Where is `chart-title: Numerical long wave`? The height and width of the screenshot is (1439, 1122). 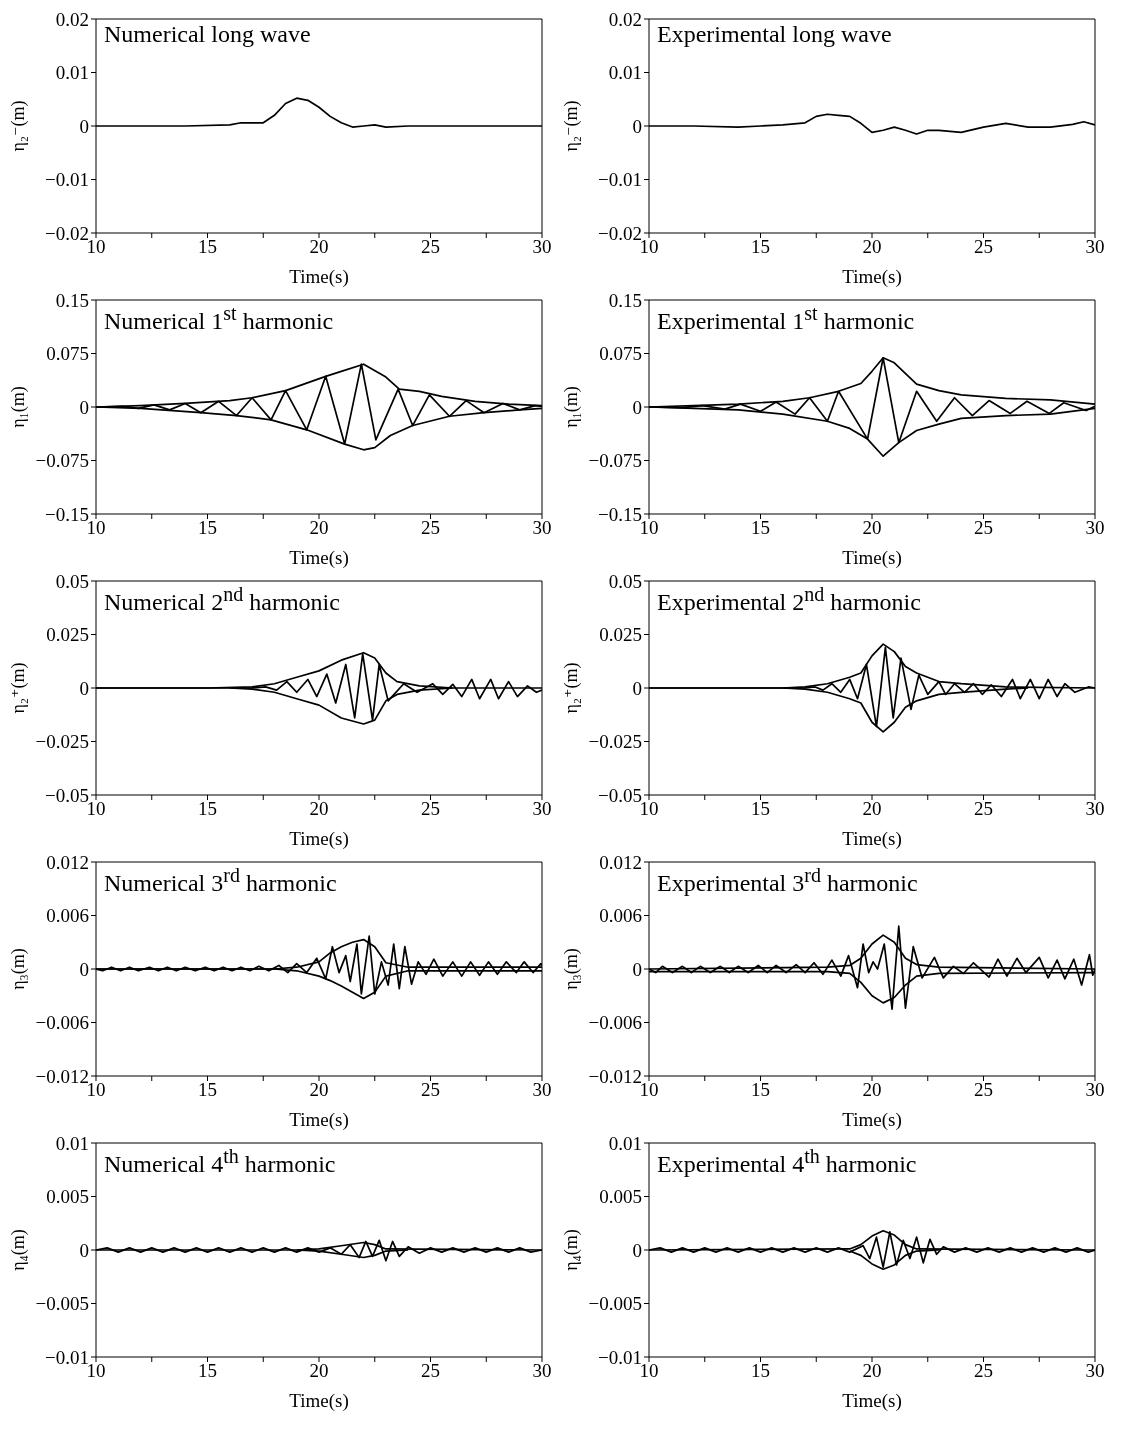 chart-title: Numerical long wave is located at coordinates (207, 34).